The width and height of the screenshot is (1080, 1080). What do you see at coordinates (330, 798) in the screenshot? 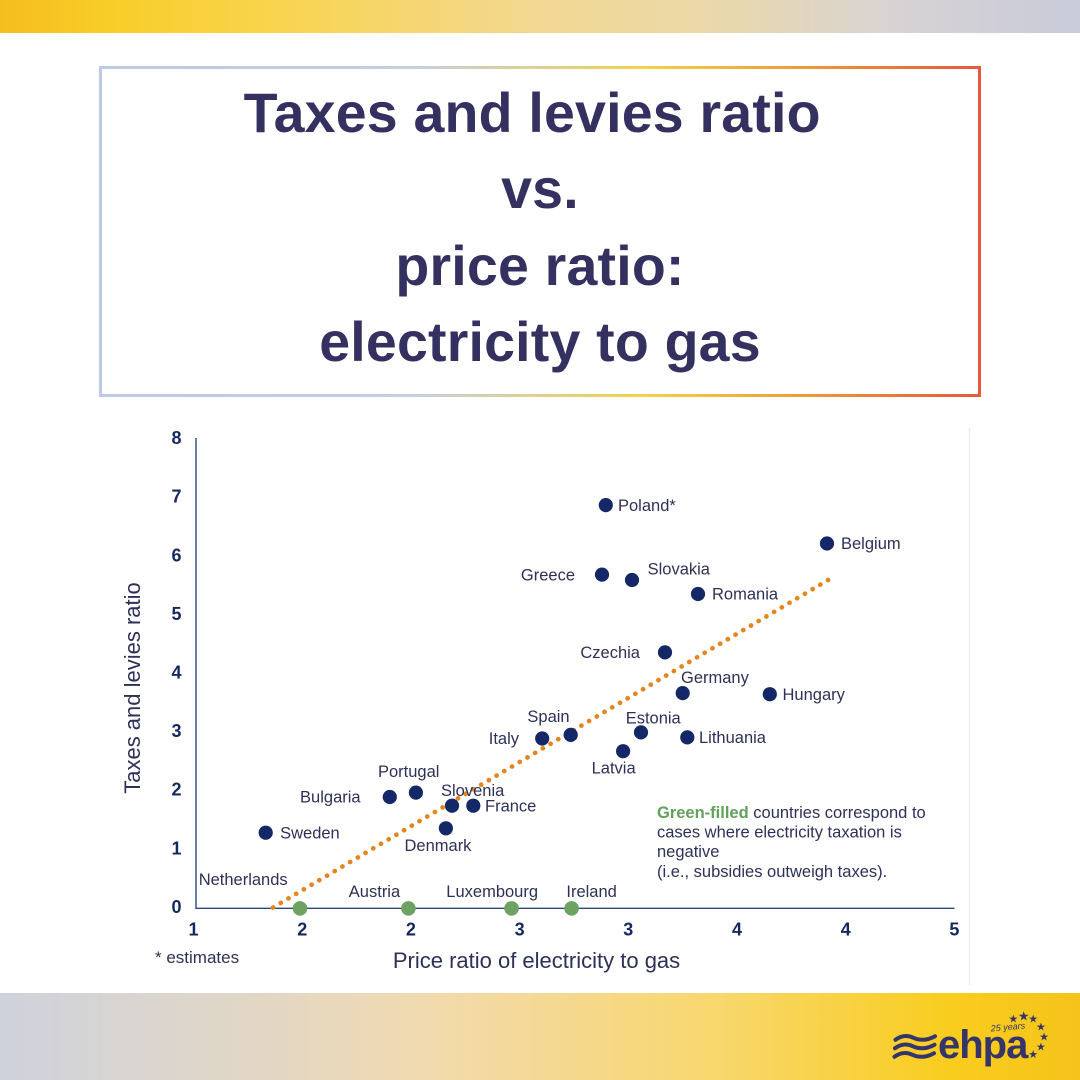
I see `svg-text: Bulgaria` at bounding box center [330, 798].